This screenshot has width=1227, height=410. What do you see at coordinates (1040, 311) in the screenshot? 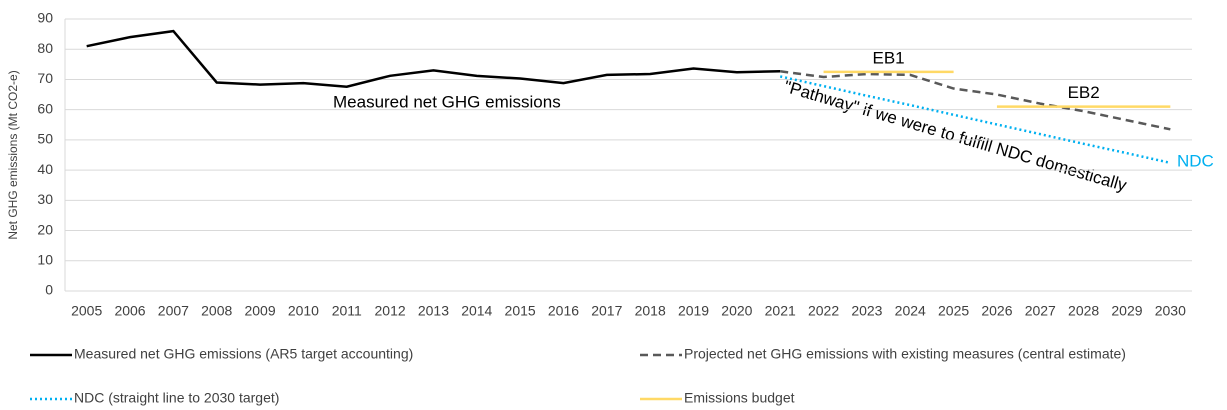
I see `x-tick-label: 2027` at bounding box center [1040, 311].